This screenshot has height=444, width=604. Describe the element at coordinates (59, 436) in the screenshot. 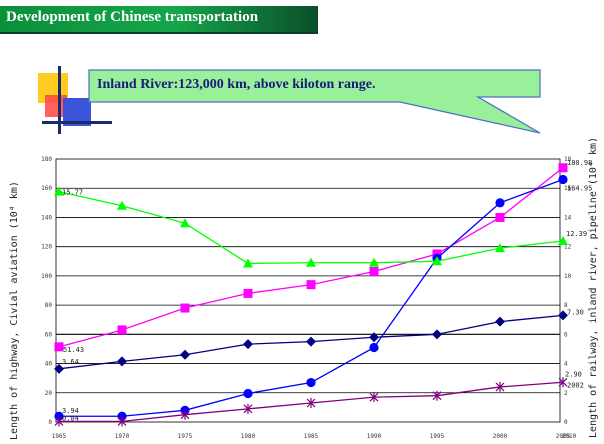

I see `x-tick-label: 1965` at that location.